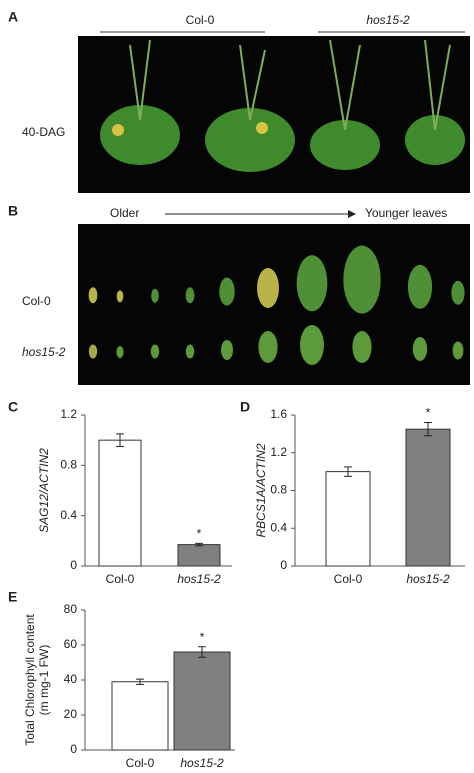 The width and height of the screenshot is (474, 773). I want to click on panel-label: C, so click(13, 407).